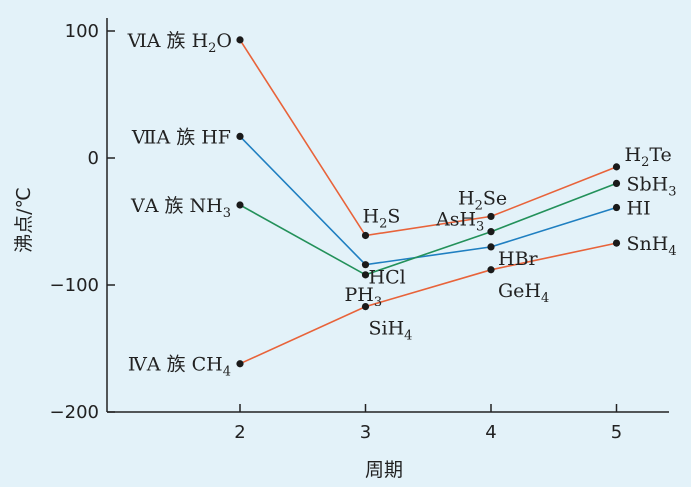 The image size is (691, 487). I want to click on y-axis-title: 沸点/℃, so click(24, 220).